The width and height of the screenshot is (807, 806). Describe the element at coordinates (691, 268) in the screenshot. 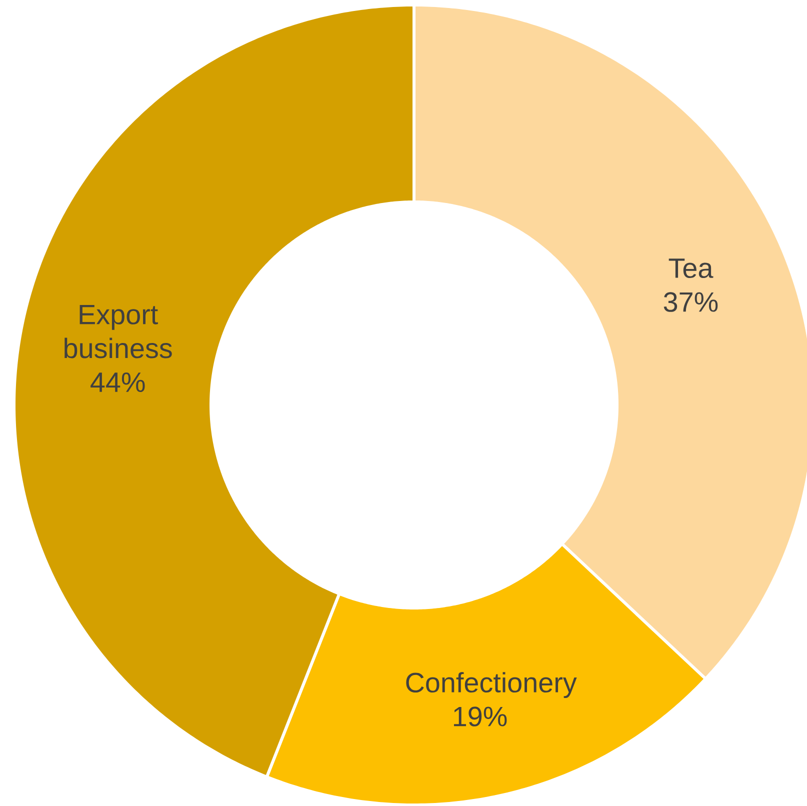

I see `slice-label: Tea` at that location.